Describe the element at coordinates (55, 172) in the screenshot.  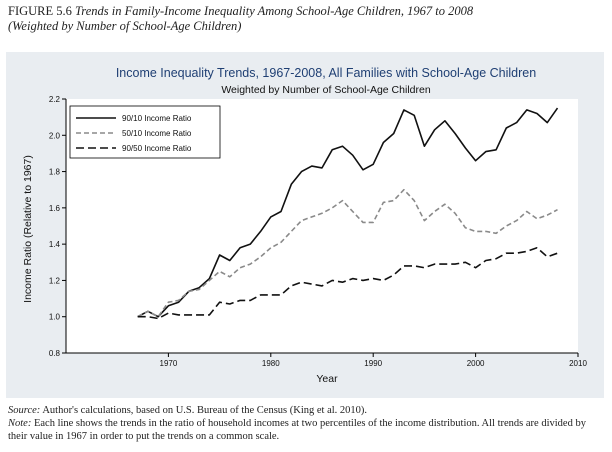
I see `y-tick-label: 1.8` at that location.